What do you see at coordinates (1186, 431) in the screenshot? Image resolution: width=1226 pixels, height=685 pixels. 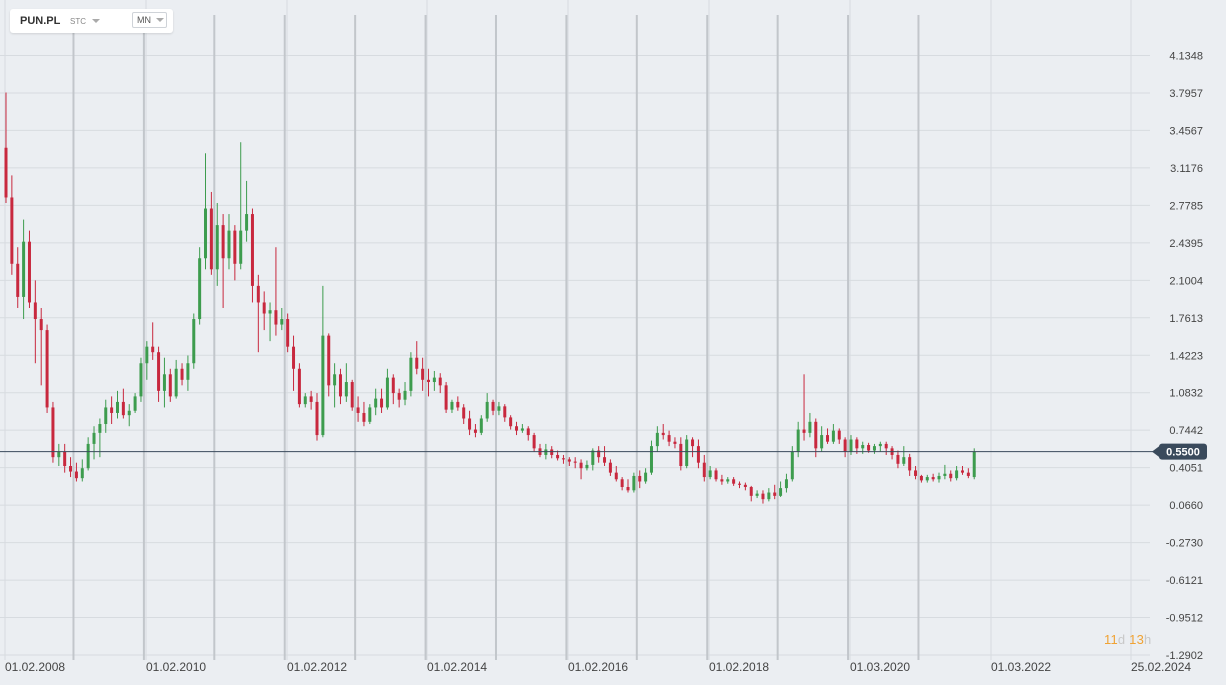 I see `y-tick-label: 0.7442` at bounding box center [1186, 431].